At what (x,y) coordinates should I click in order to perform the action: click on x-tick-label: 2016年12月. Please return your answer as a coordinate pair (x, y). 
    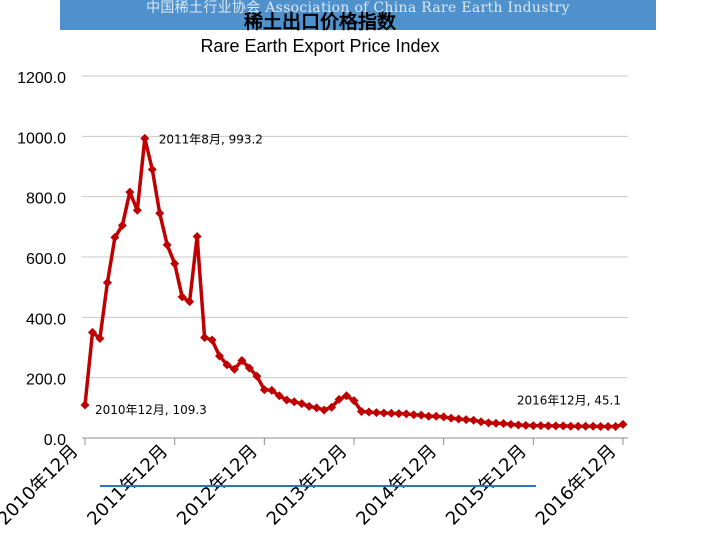
    Looking at the image, I should click on (576, 485).